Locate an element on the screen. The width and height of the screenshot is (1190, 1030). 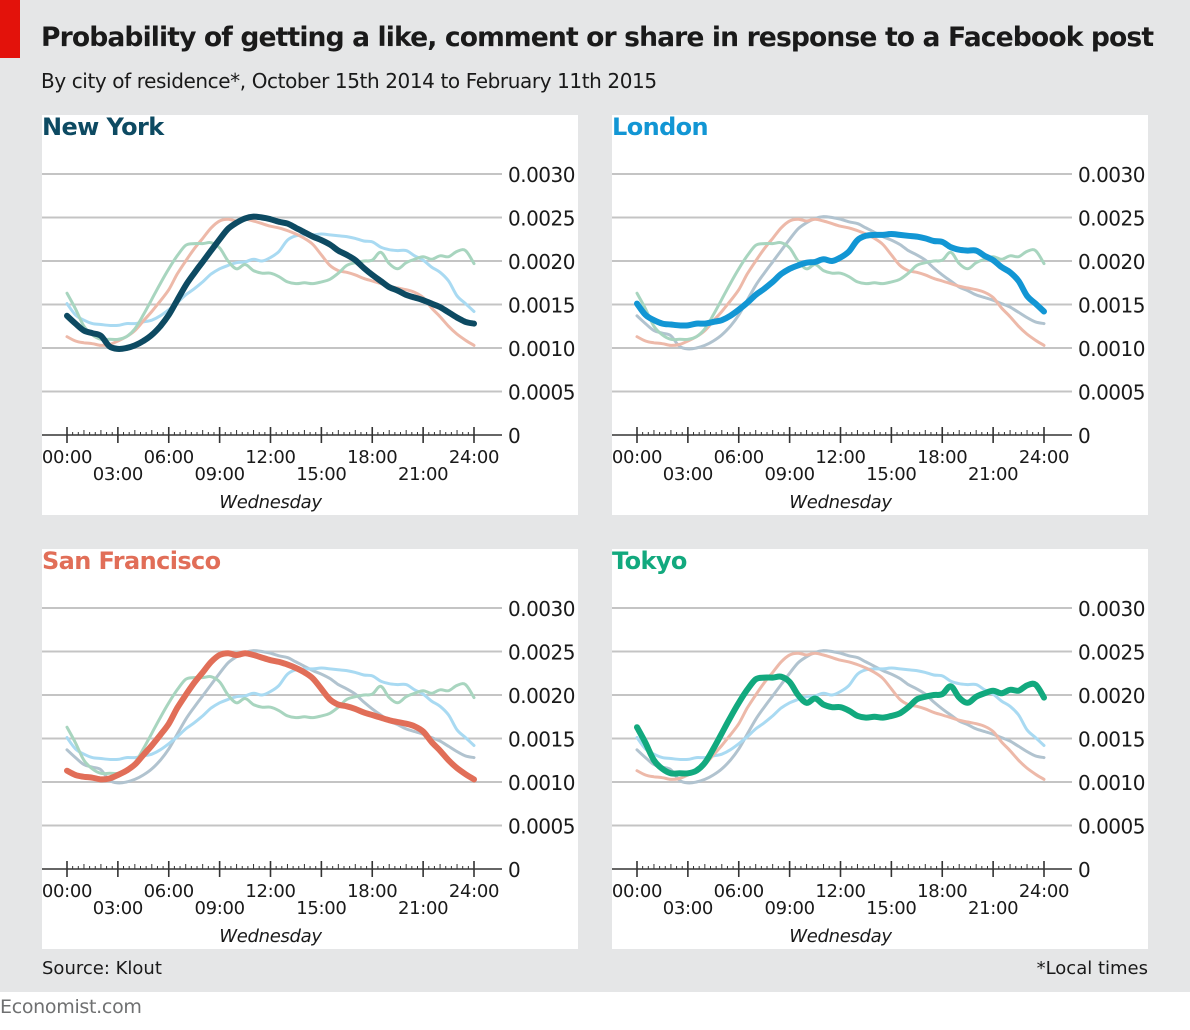
series-line-san-francisco is located at coordinates (270, 716).